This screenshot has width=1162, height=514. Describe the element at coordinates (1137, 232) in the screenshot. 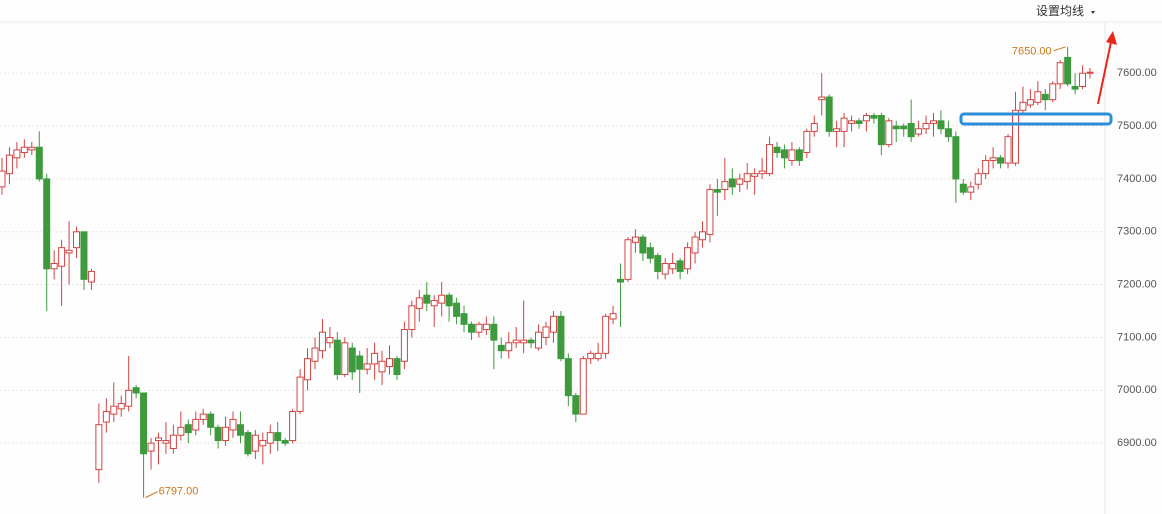

I see `y-tick-label: 7300.00` at that location.